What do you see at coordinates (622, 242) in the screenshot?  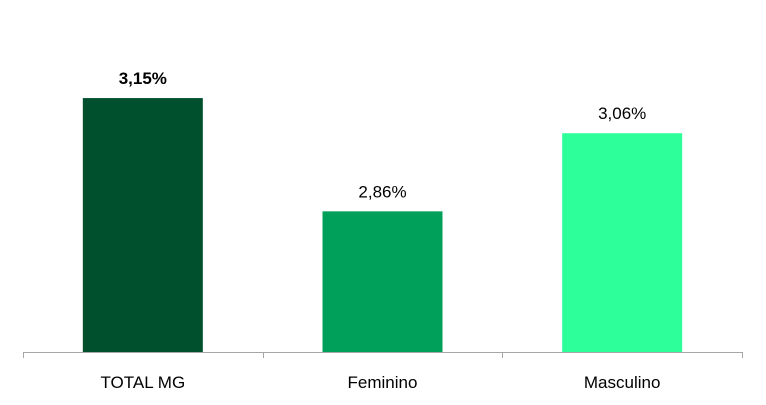 I see `bar-masculino` at bounding box center [622, 242].